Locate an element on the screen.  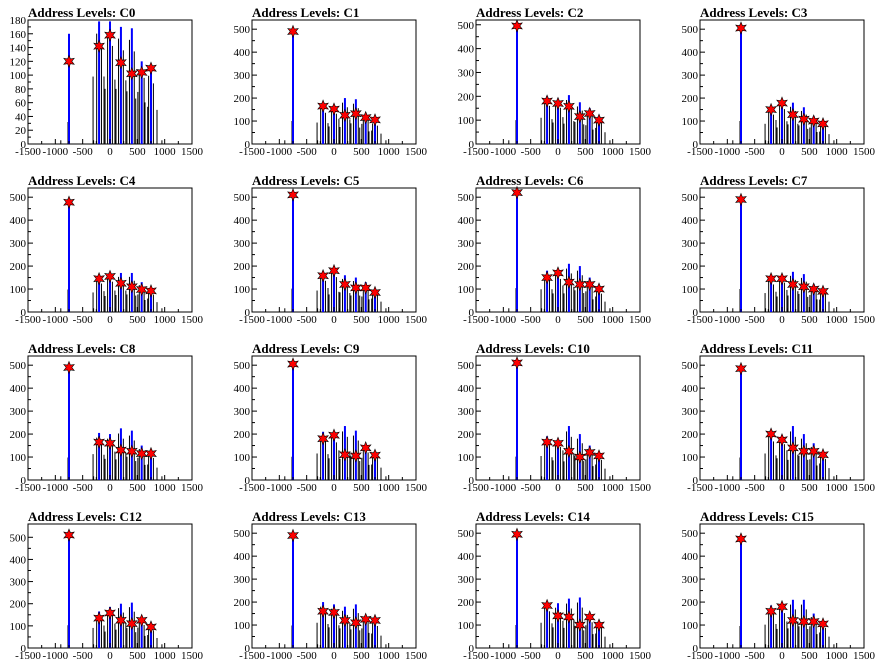
panel-title: Address Levels: C3 is located at coordinates (754, 12).